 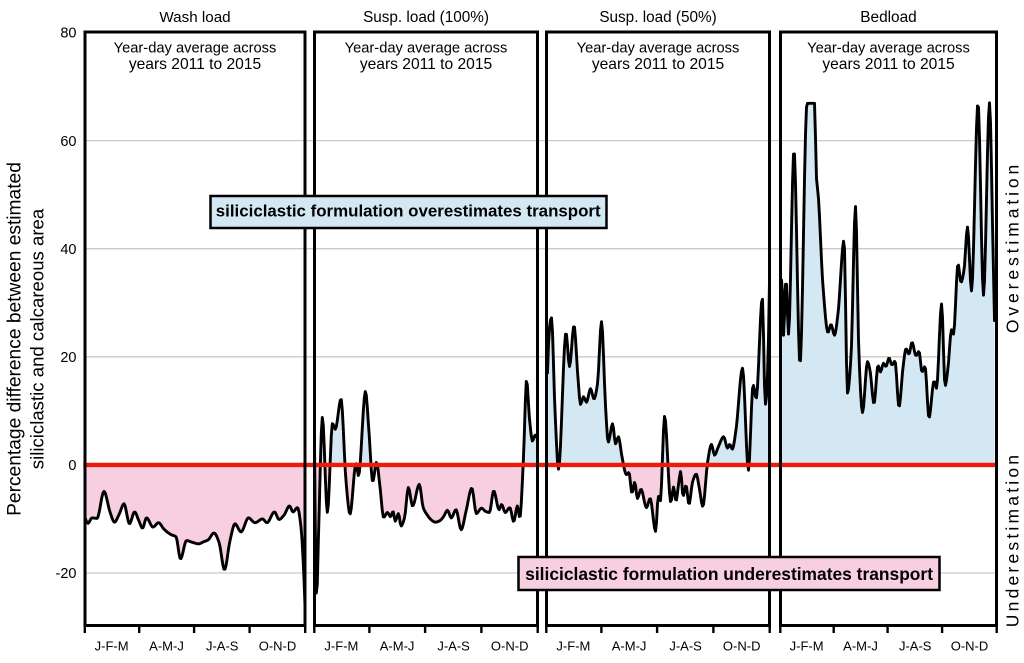 What do you see at coordinates (426, 17) in the screenshot?
I see `svg-text: Susp. load (100%)` at bounding box center [426, 17].